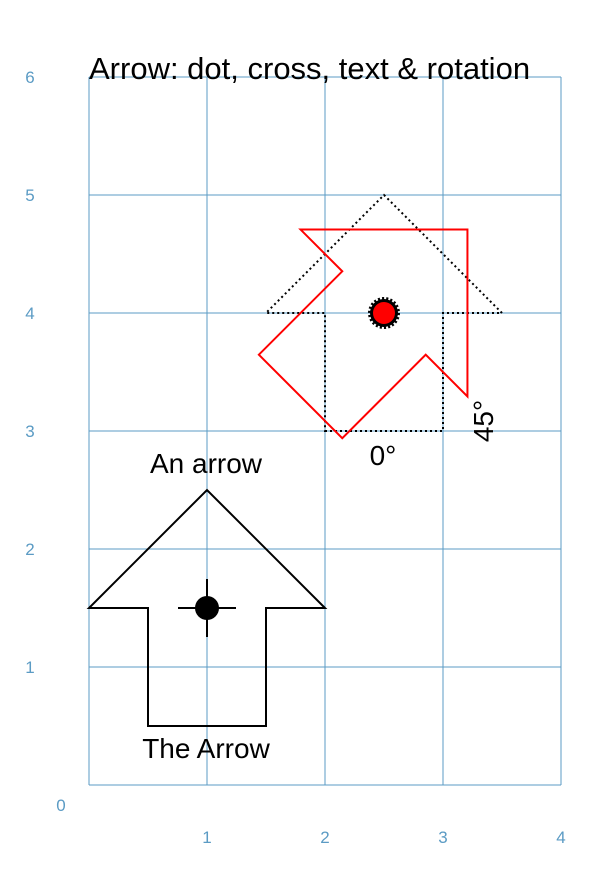  What do you see at coordinates (29, 195) in the screenshot?
I see `y-tick-label: 5` at bounding box center [29, 195].